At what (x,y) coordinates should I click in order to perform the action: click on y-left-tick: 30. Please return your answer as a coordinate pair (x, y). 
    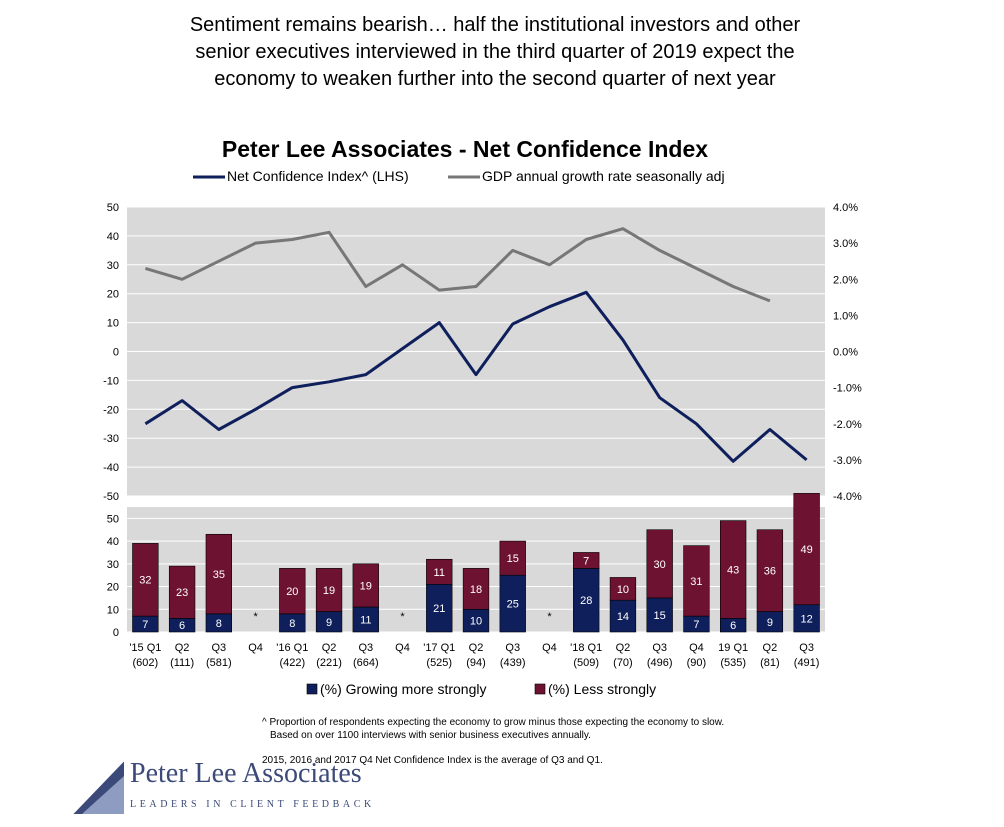
    Looking at the image, I should click on (113, 266).